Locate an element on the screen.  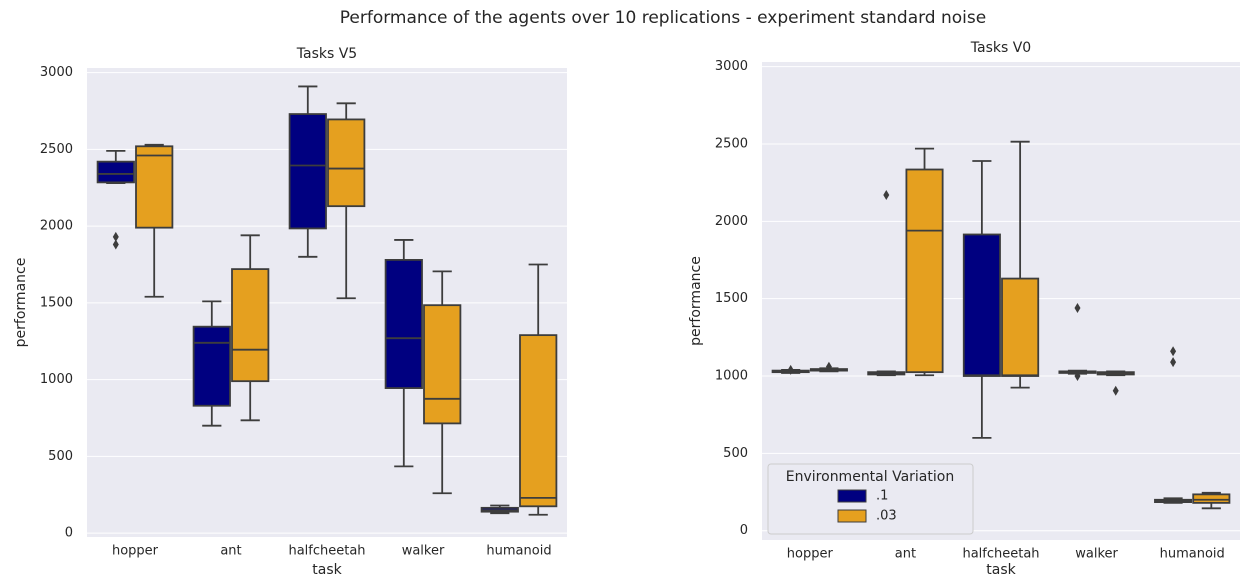
legend-label: .1 is located at coordinates (882, 496).